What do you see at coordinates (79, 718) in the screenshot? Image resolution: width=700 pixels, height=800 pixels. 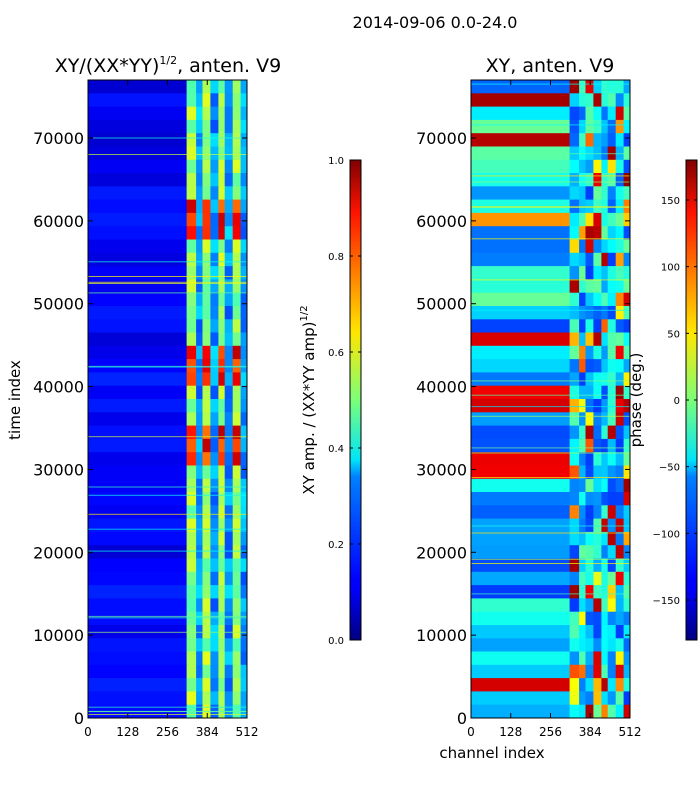 I see `amplitude-y-tick-label: 0` at bounding box center [79, 718].